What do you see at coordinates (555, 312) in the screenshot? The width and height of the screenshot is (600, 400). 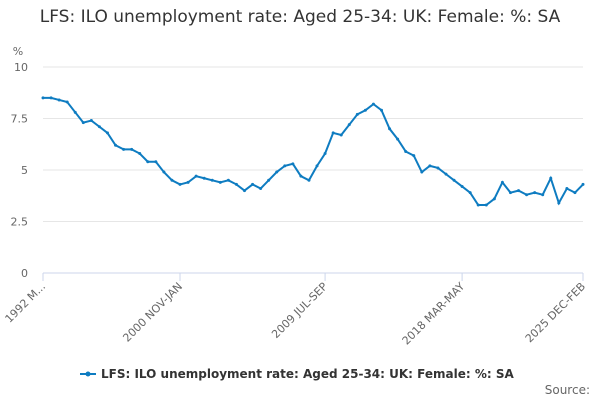 I see `x-tick-label: 2025 DEC-FEB` at bounding box center [555, 312].